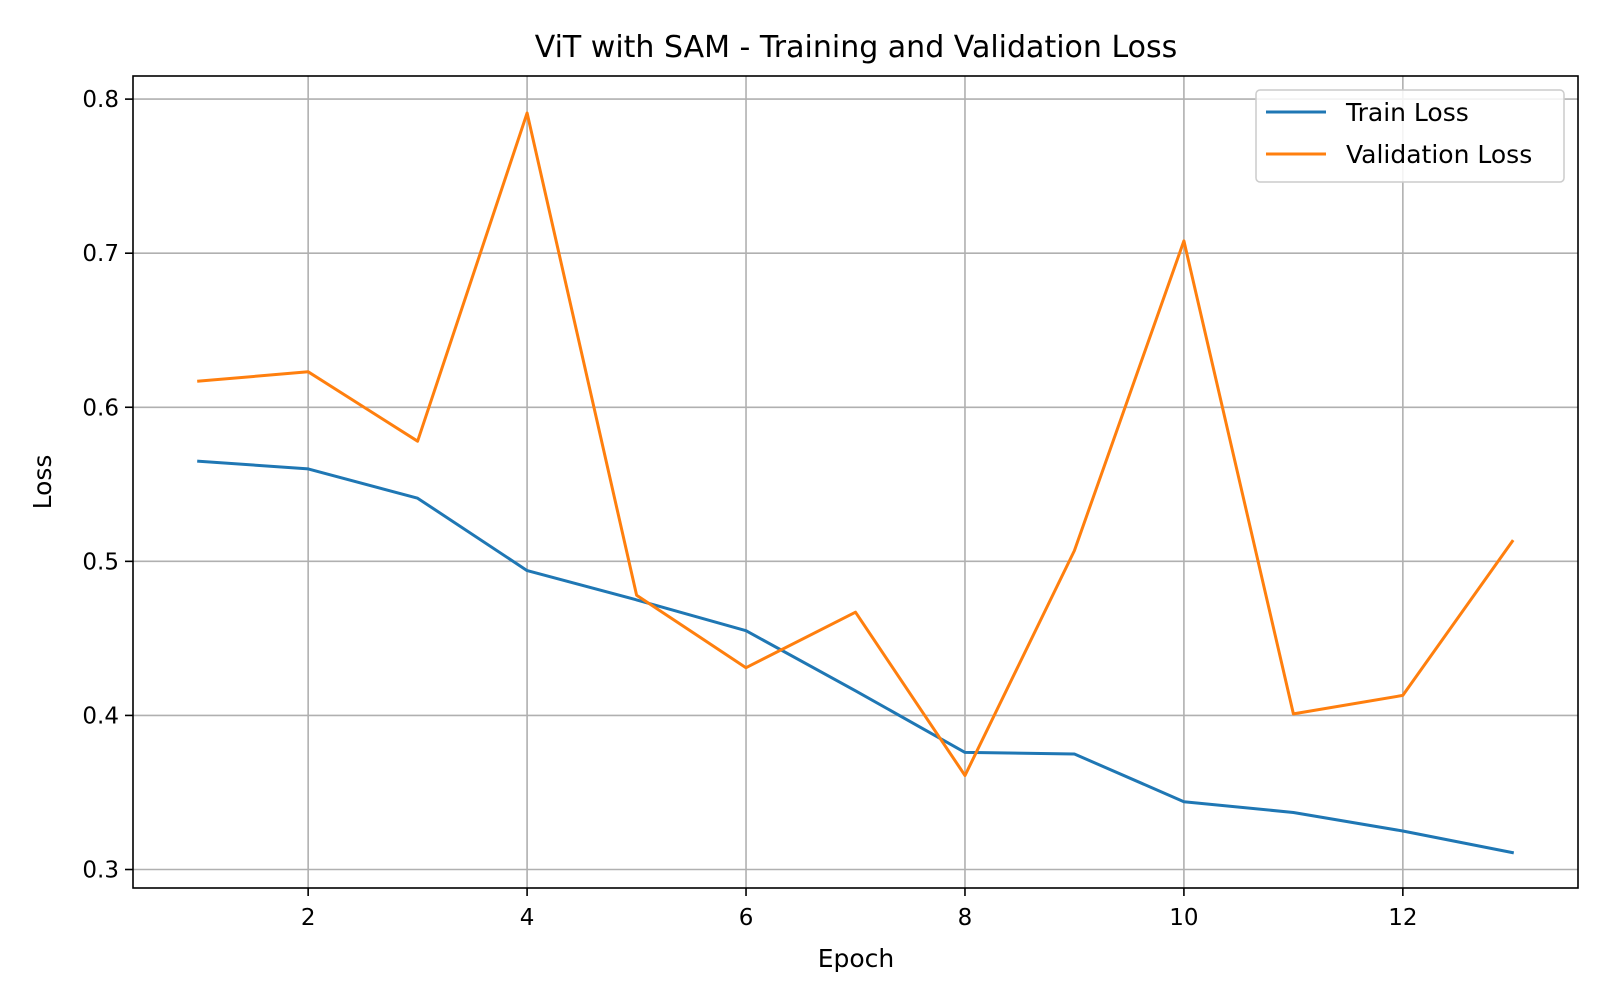  I want to click on y-tick-label: 0.3, so click(100, 871).